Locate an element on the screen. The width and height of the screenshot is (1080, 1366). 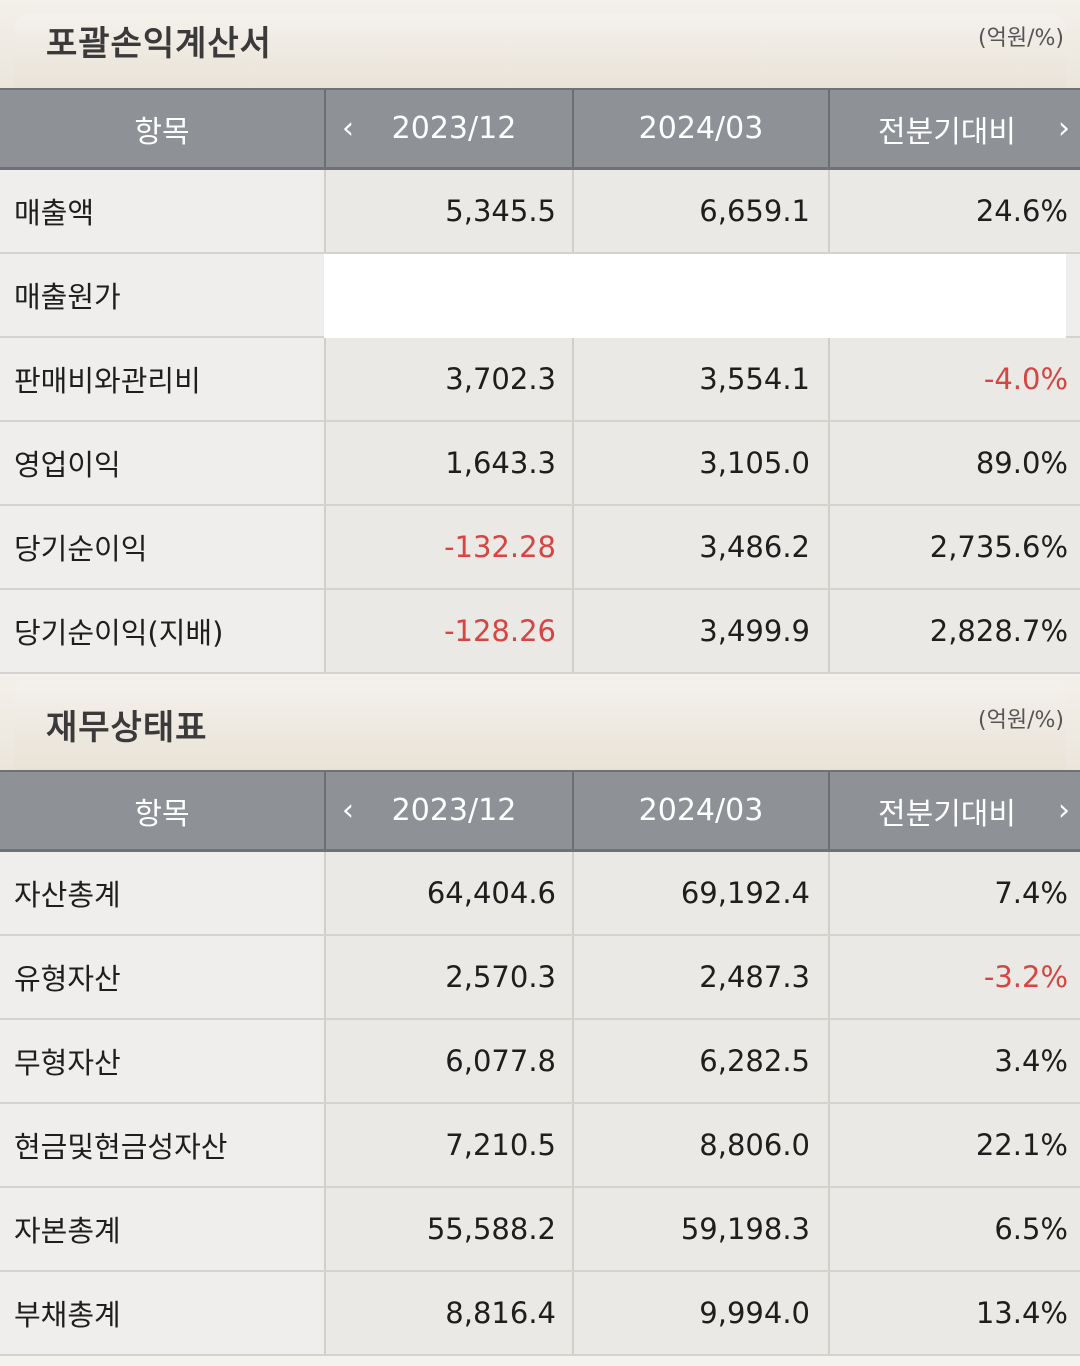
row-label: 판매비와관리비 is located at coordinates (162, 379).